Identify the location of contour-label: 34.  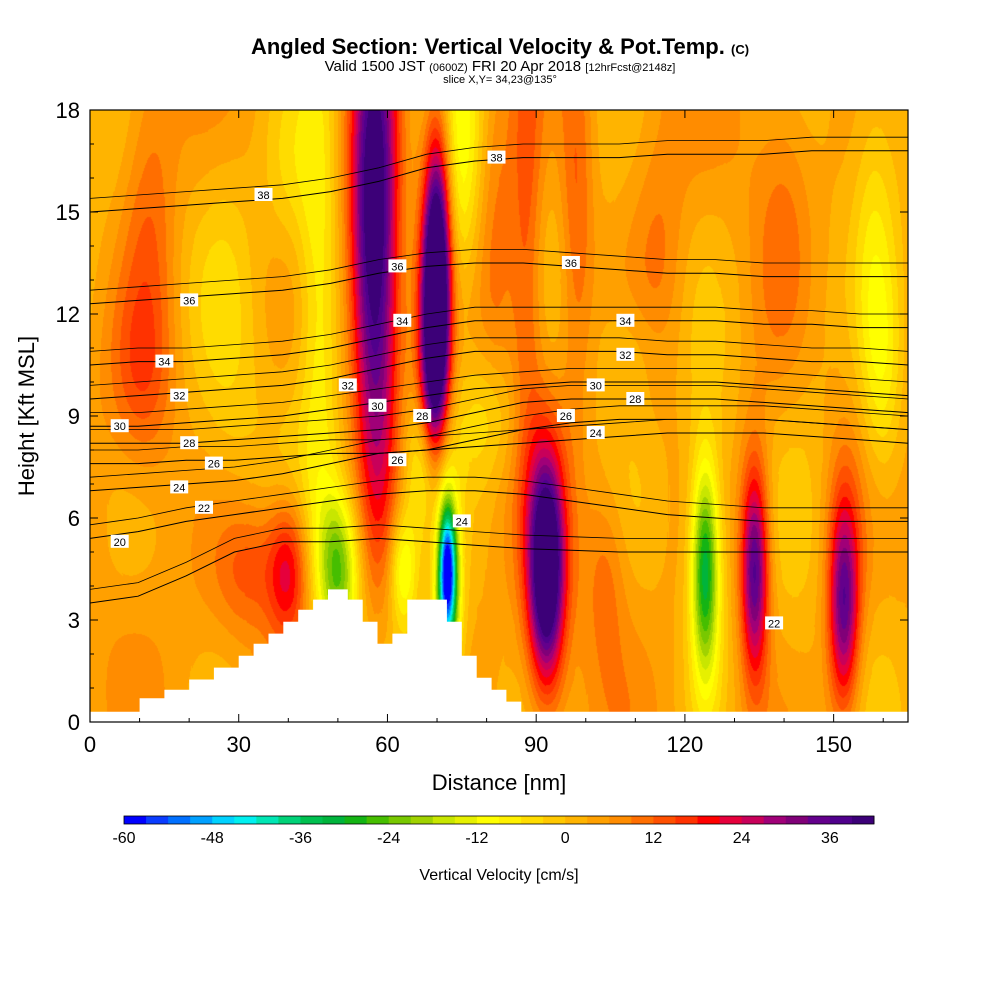
(625, 320).